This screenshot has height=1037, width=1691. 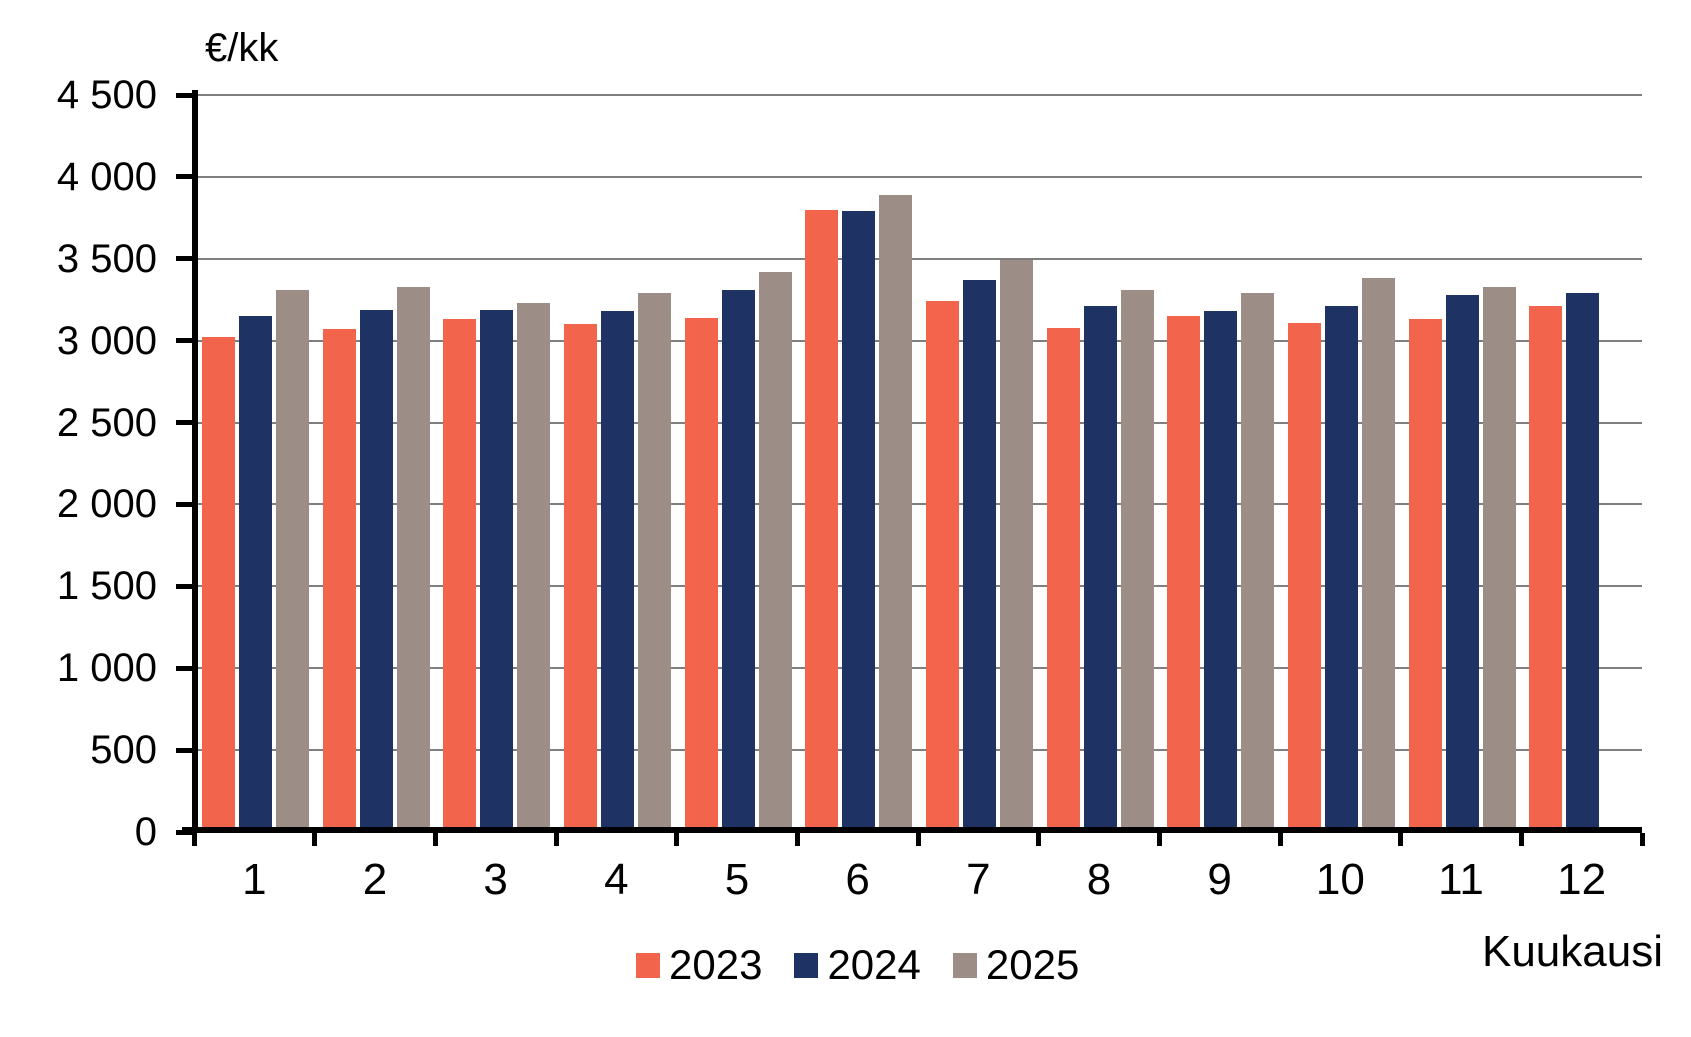 What do you see at coordinates (106, 340) in the screenshot?
I see `y-axis-tick-label: 3 000` at bounding box center [106, 340].